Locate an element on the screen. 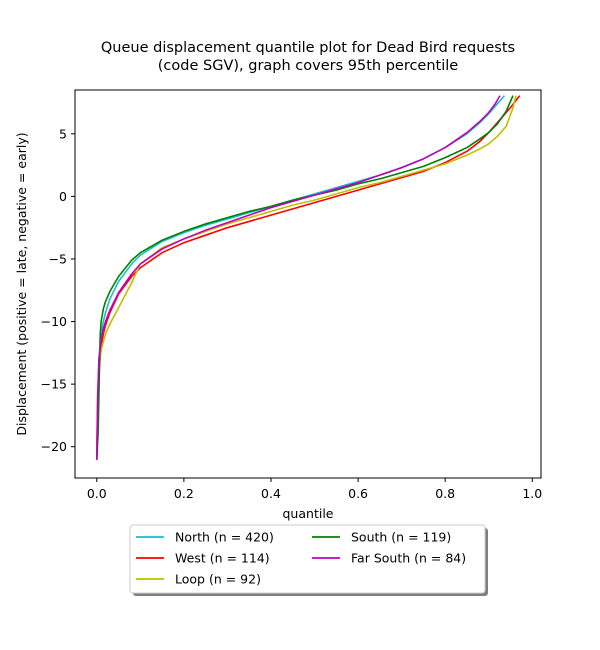 The height and width of the screenshot is (650, 600). x-axis-label: quantile is located at coordinates (308, 513).